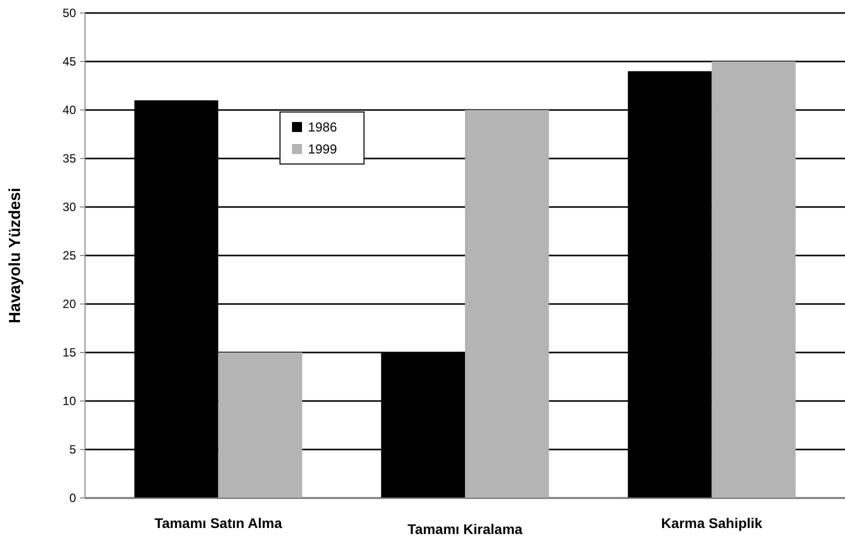 The width and height of the screenshot is (845, 548). What do you see at coordinates (69, 401) in the screenshot?
I see `y-tick-label: 10` at bounding box center [69, 401].